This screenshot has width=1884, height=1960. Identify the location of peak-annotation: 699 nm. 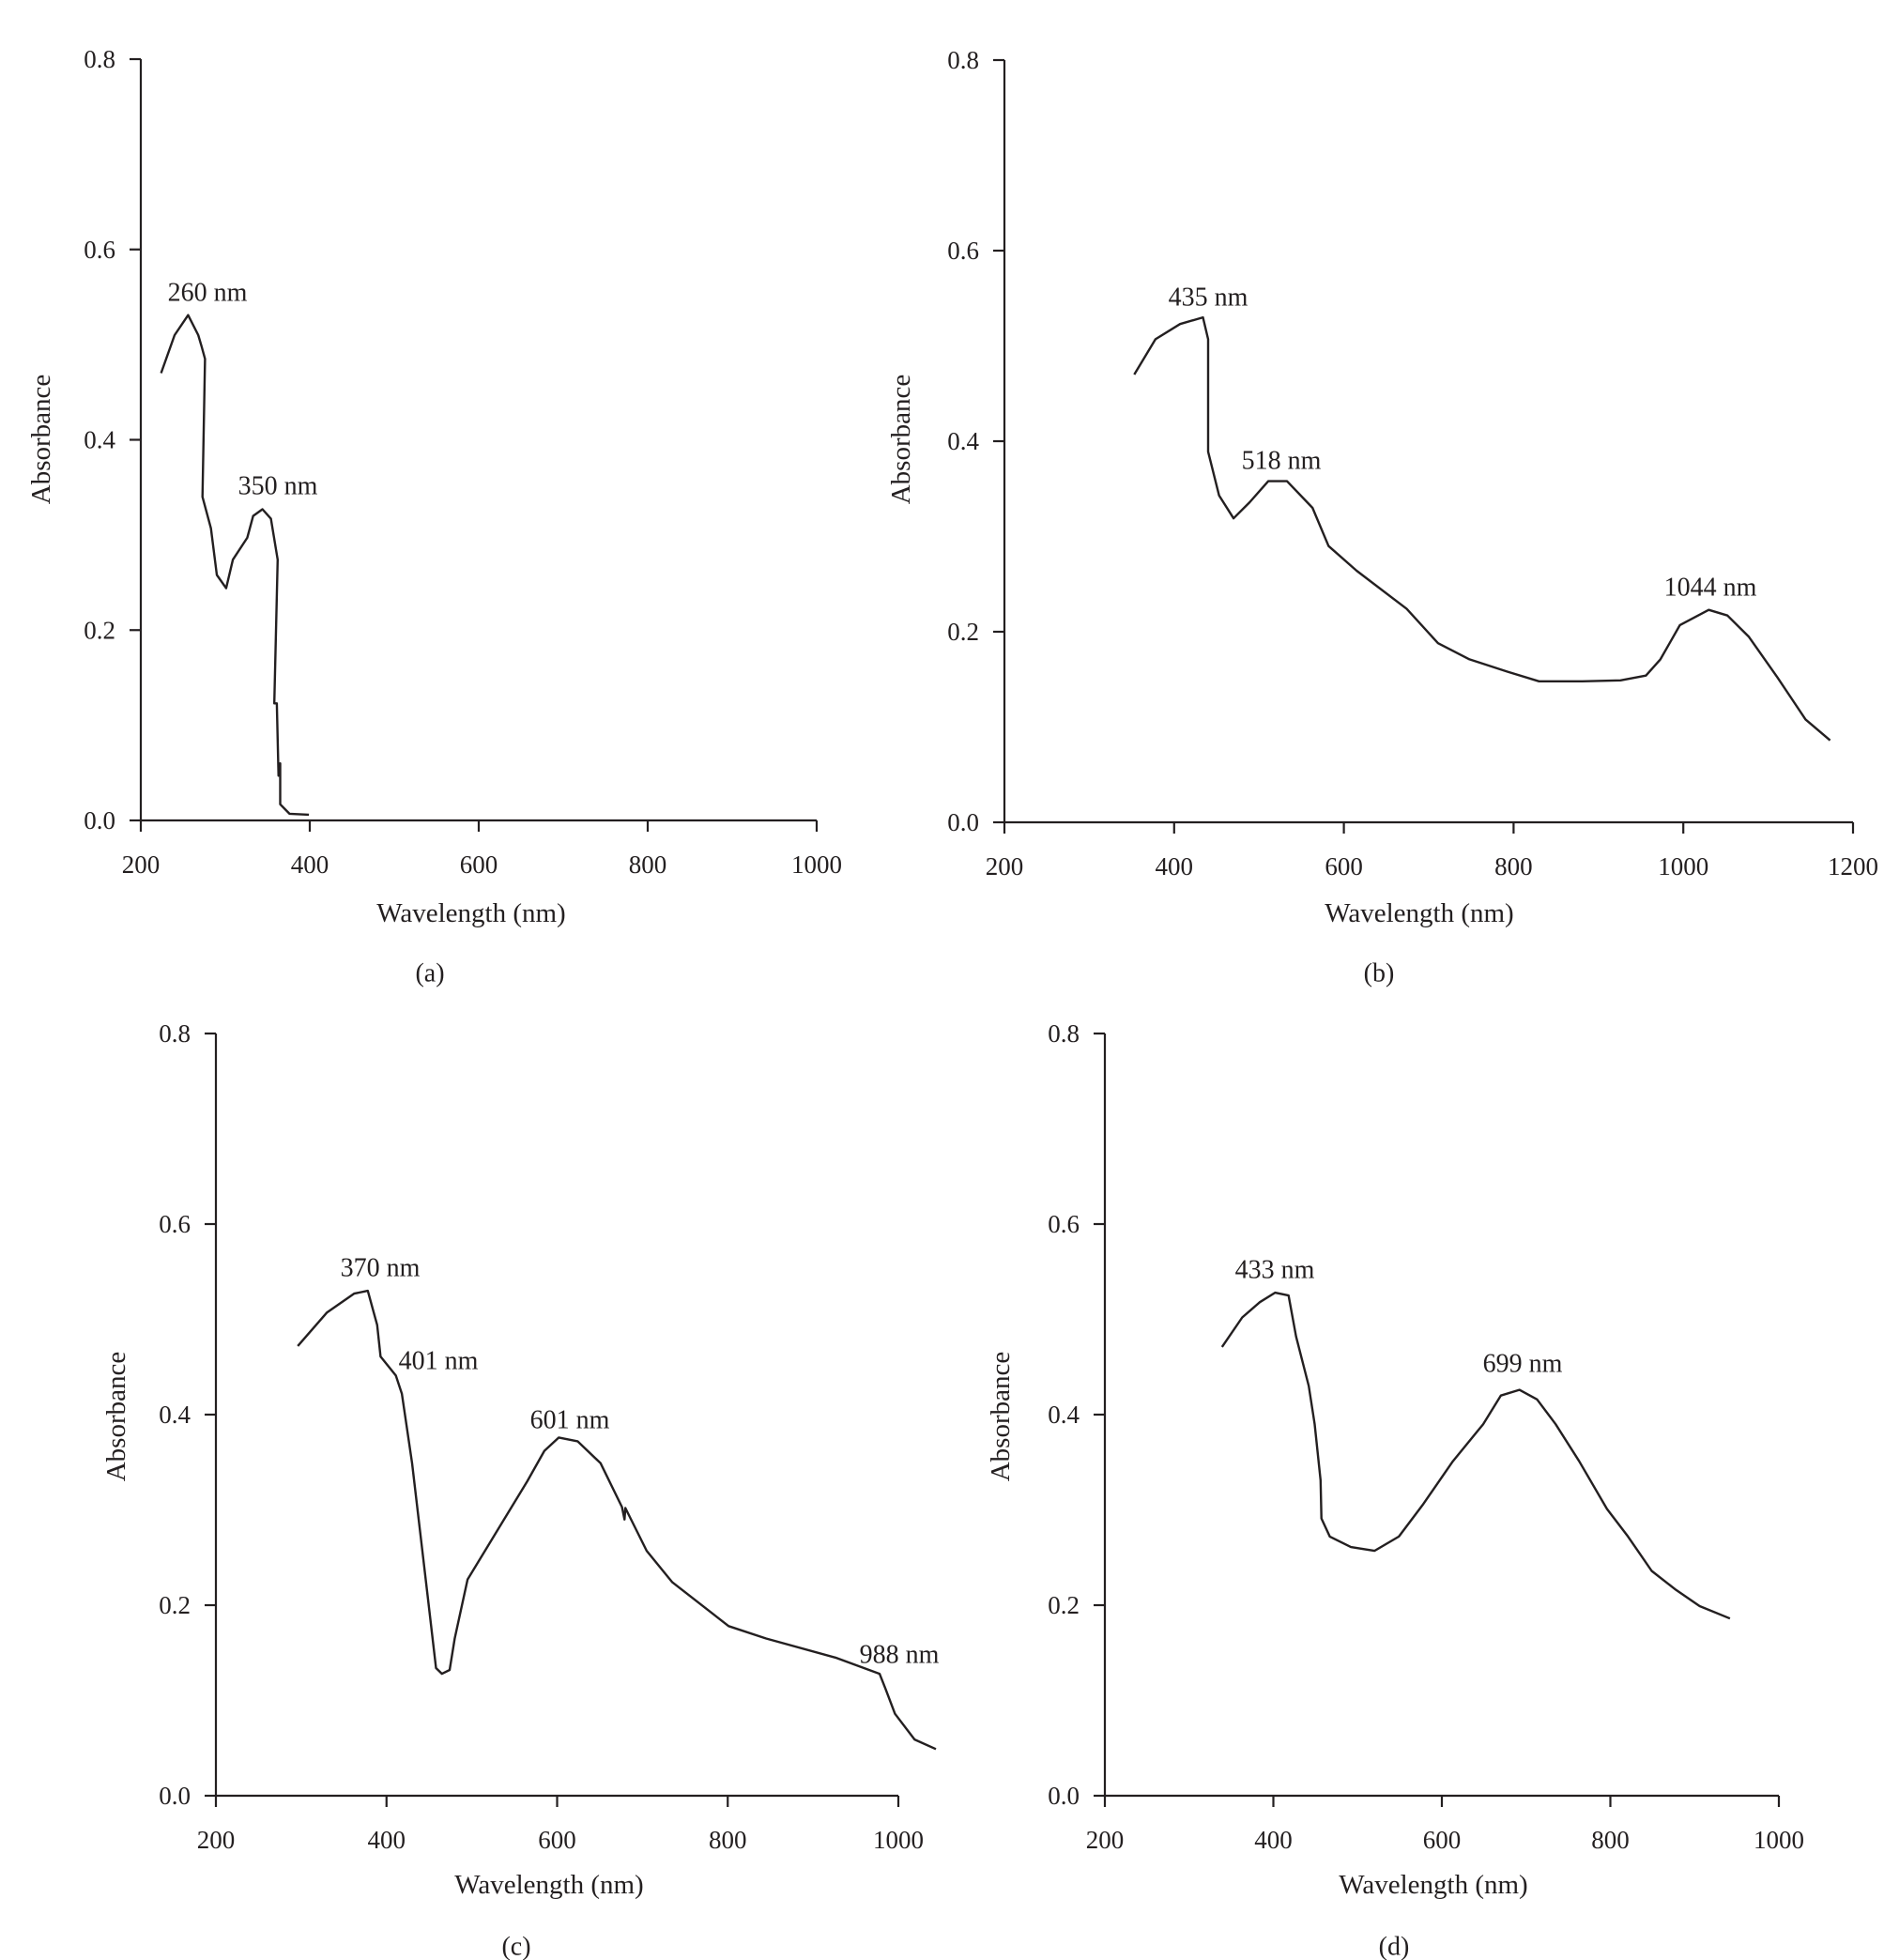
(1523, 1364).